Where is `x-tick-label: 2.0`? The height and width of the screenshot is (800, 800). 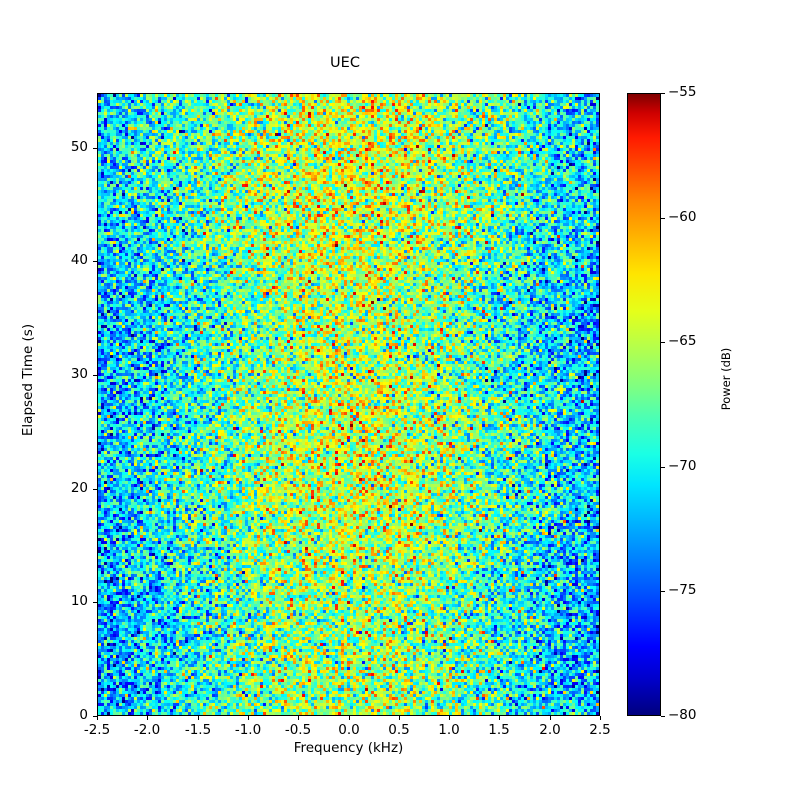 x-tick-label: 2.0 is located at coordinates (550, 730).